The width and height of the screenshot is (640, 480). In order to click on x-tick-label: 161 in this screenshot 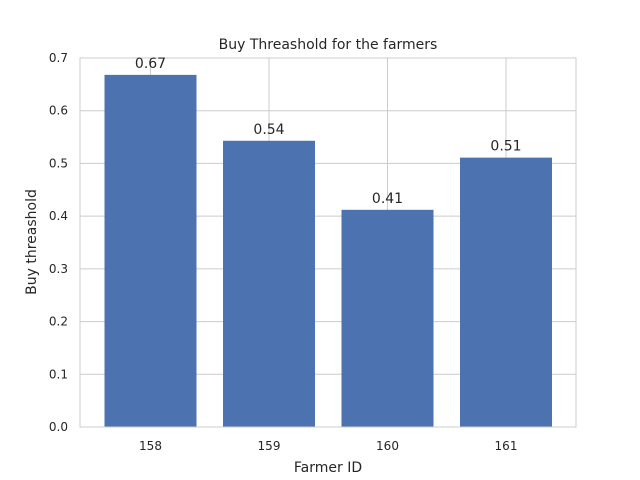, I will do `click(506, 446)`.